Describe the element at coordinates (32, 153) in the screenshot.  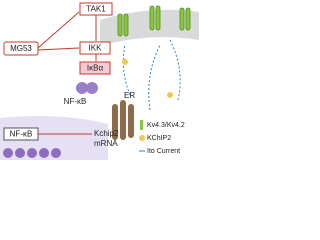
I see `dna` at that location.